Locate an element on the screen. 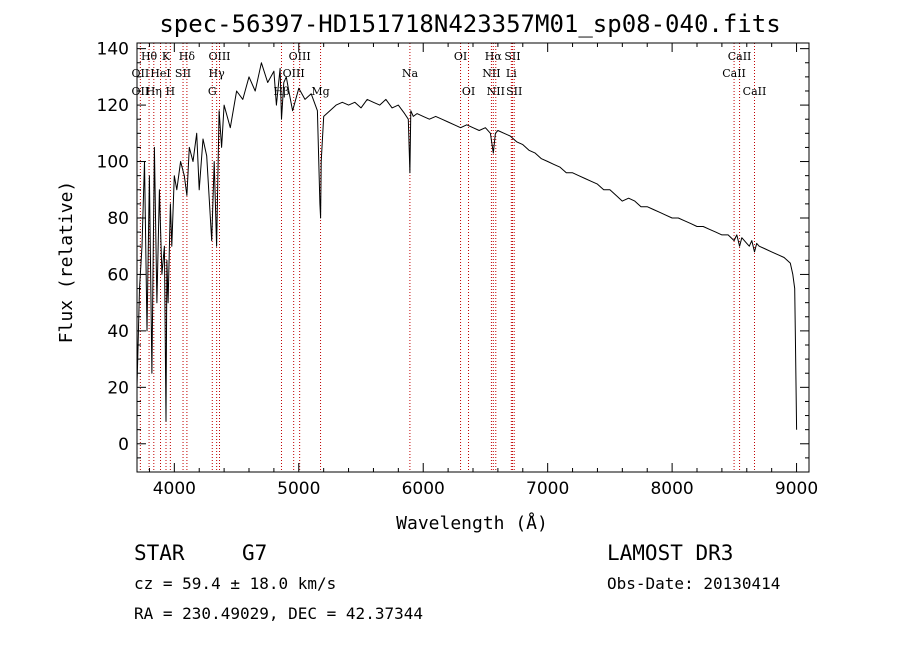  x-axis-label: Wavelength (Å) is located at coordinates (472, 523).